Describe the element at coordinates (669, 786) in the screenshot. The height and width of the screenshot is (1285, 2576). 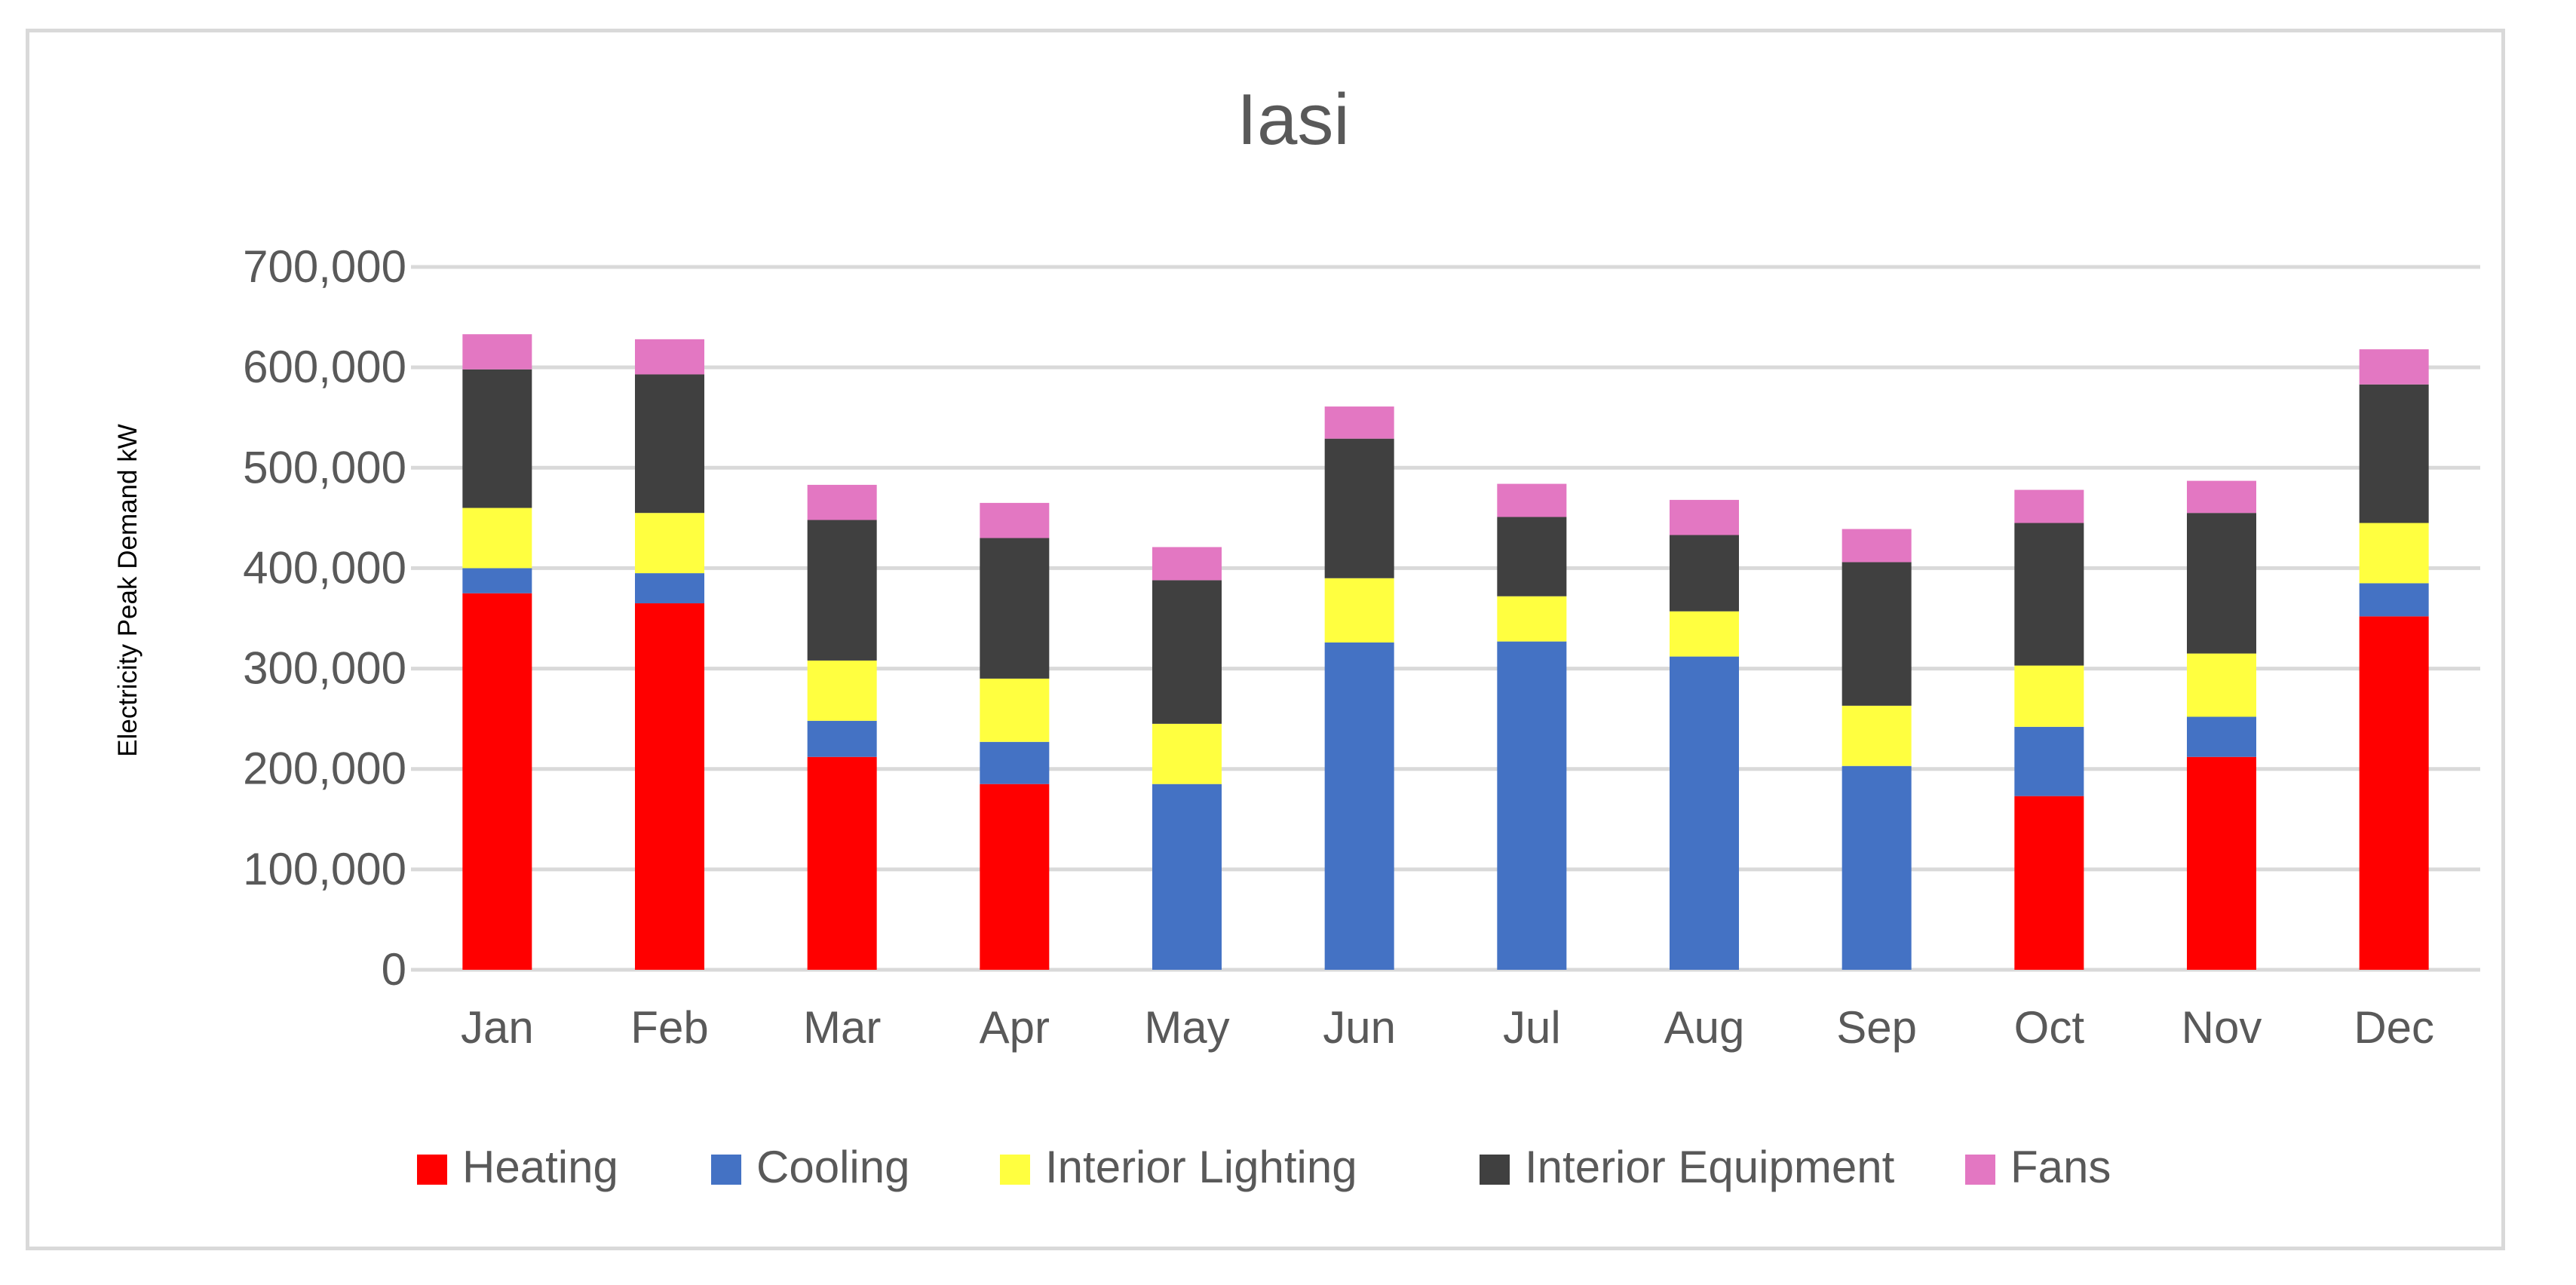
I see `bar-heating-feb` at that location.